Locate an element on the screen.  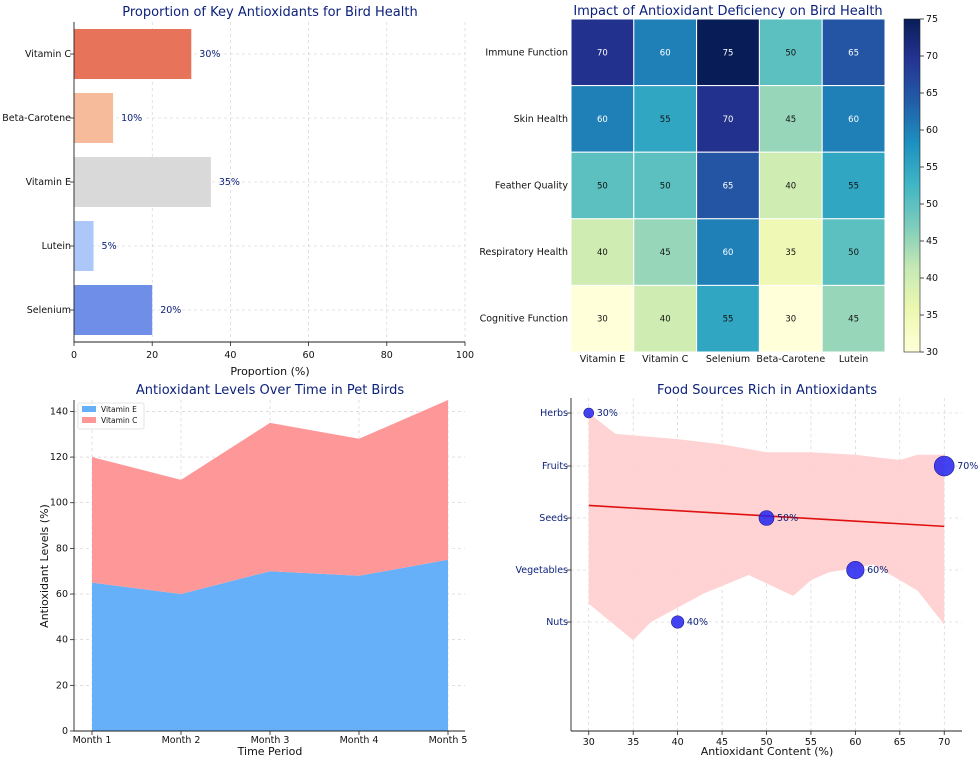
scatter-title: Food Sources Rich in Antioxidants is located at coordinates (767, 390).